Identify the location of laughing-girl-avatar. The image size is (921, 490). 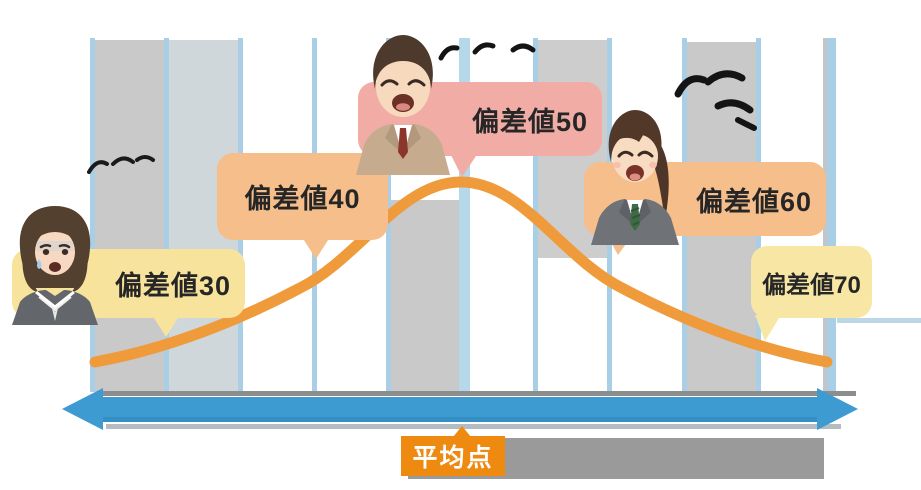
(635, 172).